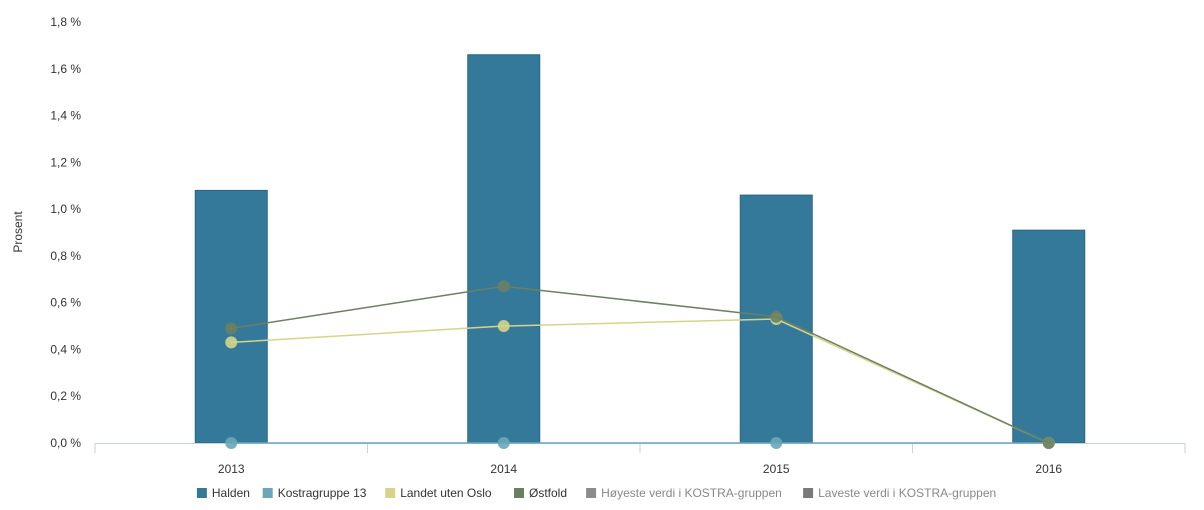  What do you see at coordinates (65, 256) in the screenshot?
I see `y-tick-label: 0,8 %` at bounding box center [65, 256].